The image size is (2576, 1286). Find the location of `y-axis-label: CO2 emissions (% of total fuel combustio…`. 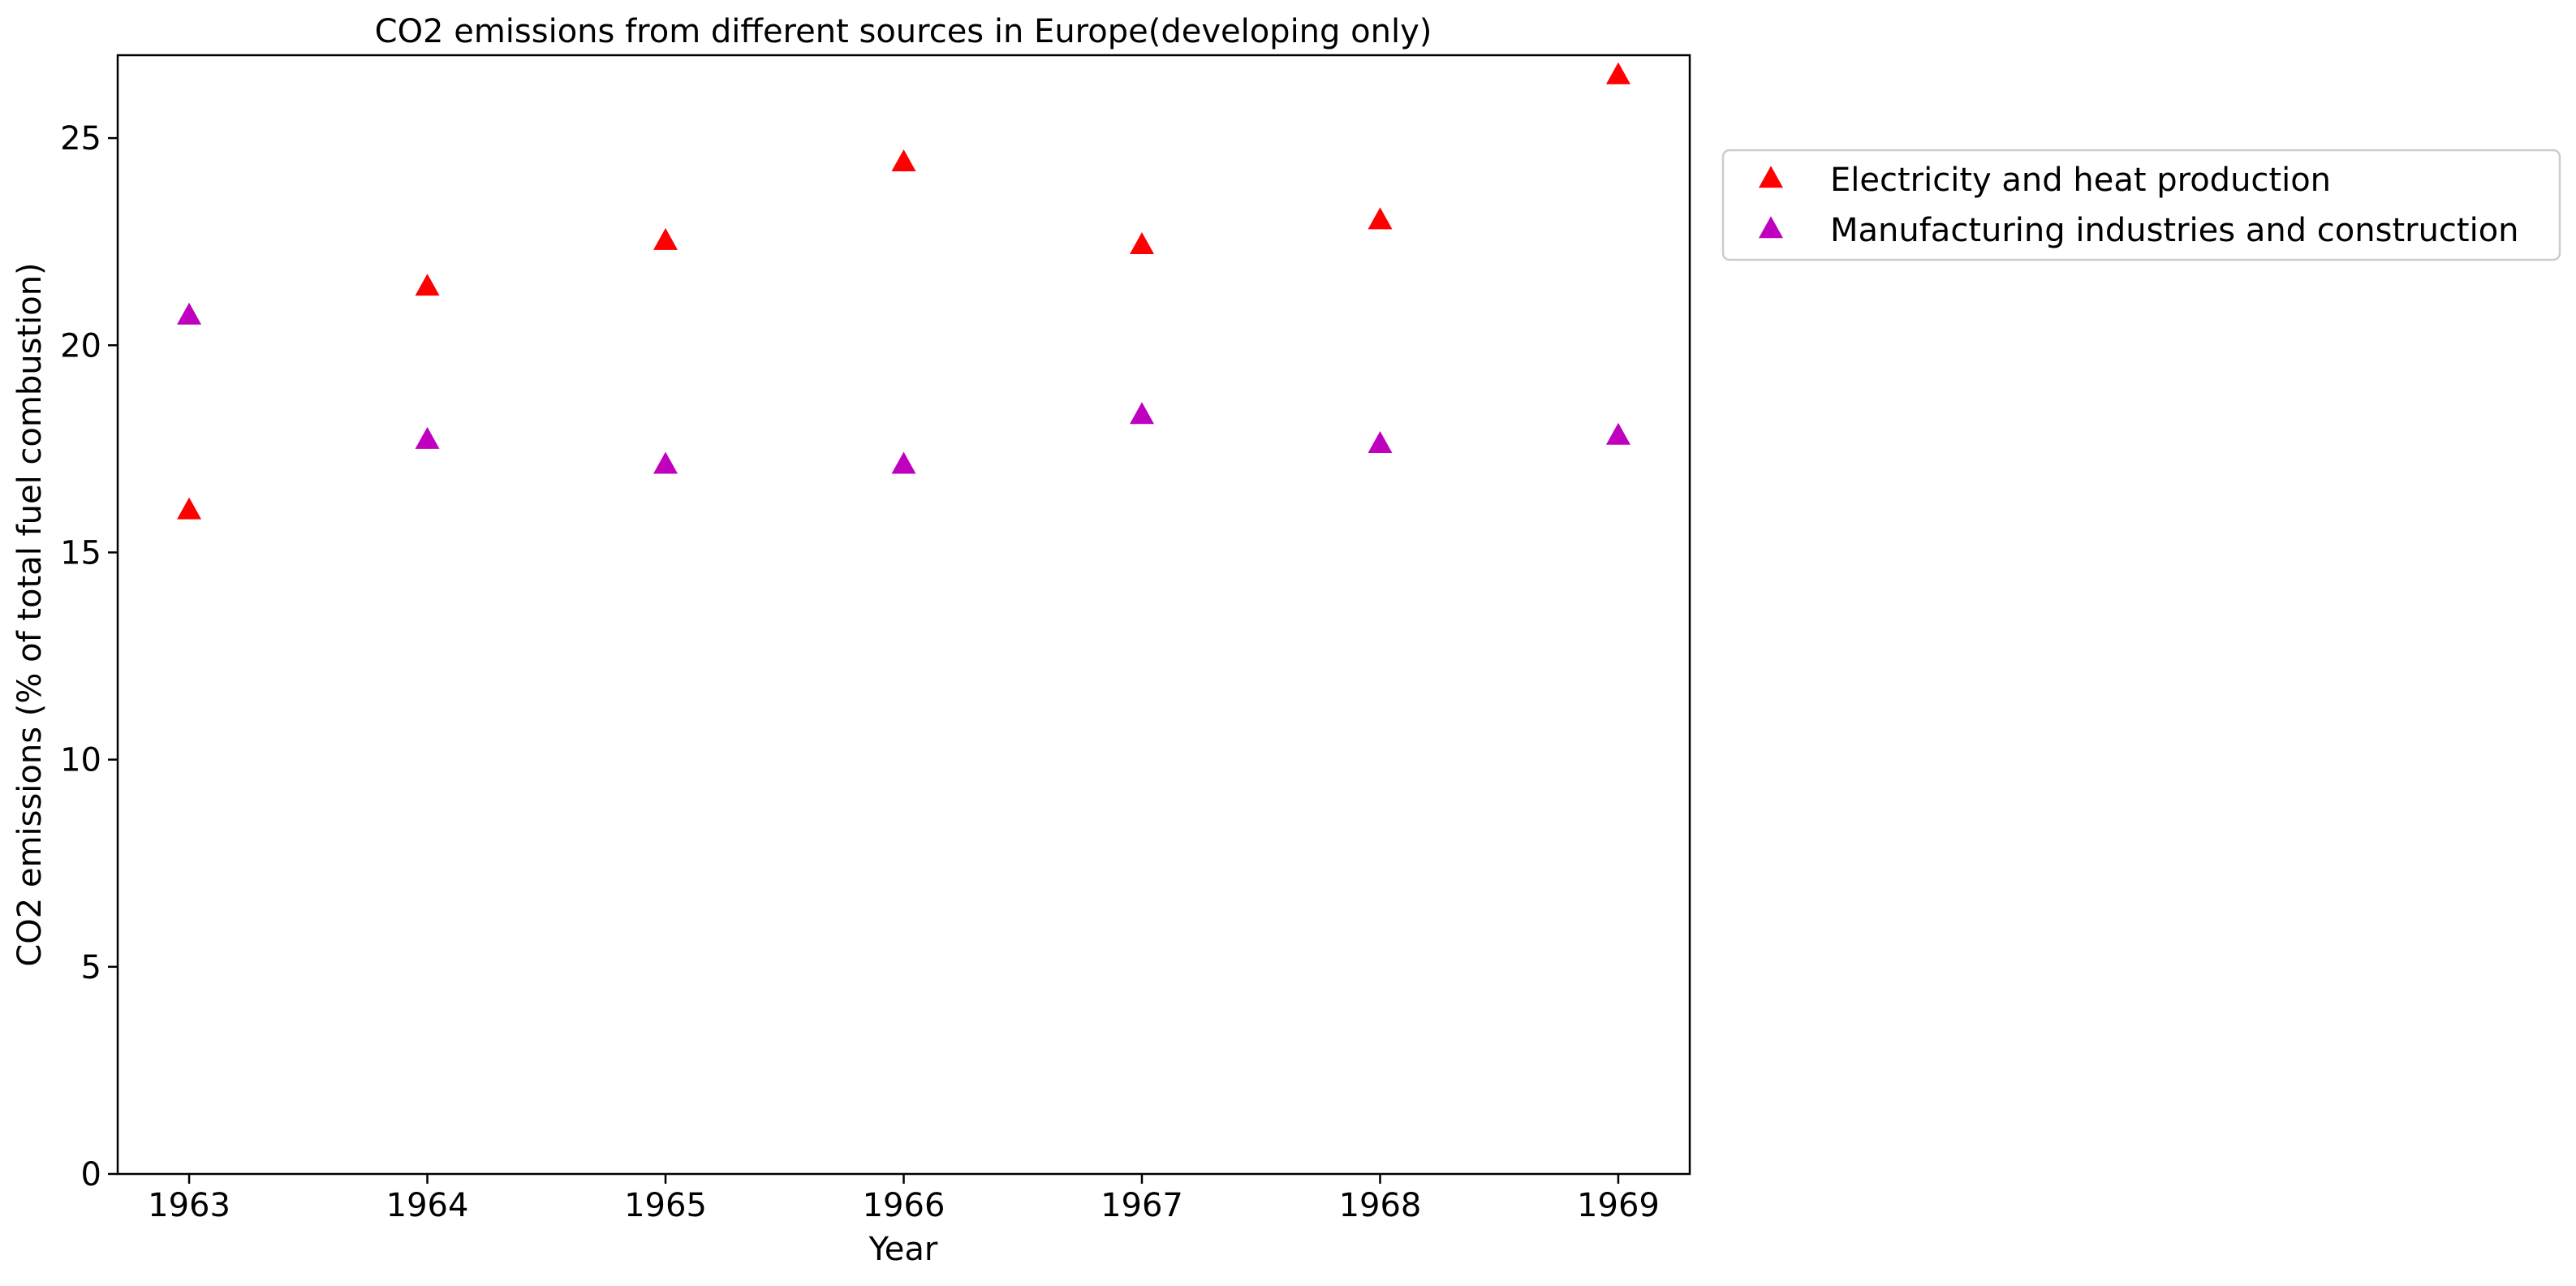

y-axis-label: CO2 emissions (% of total fuel combustio… is located at coordinates (30, 614).